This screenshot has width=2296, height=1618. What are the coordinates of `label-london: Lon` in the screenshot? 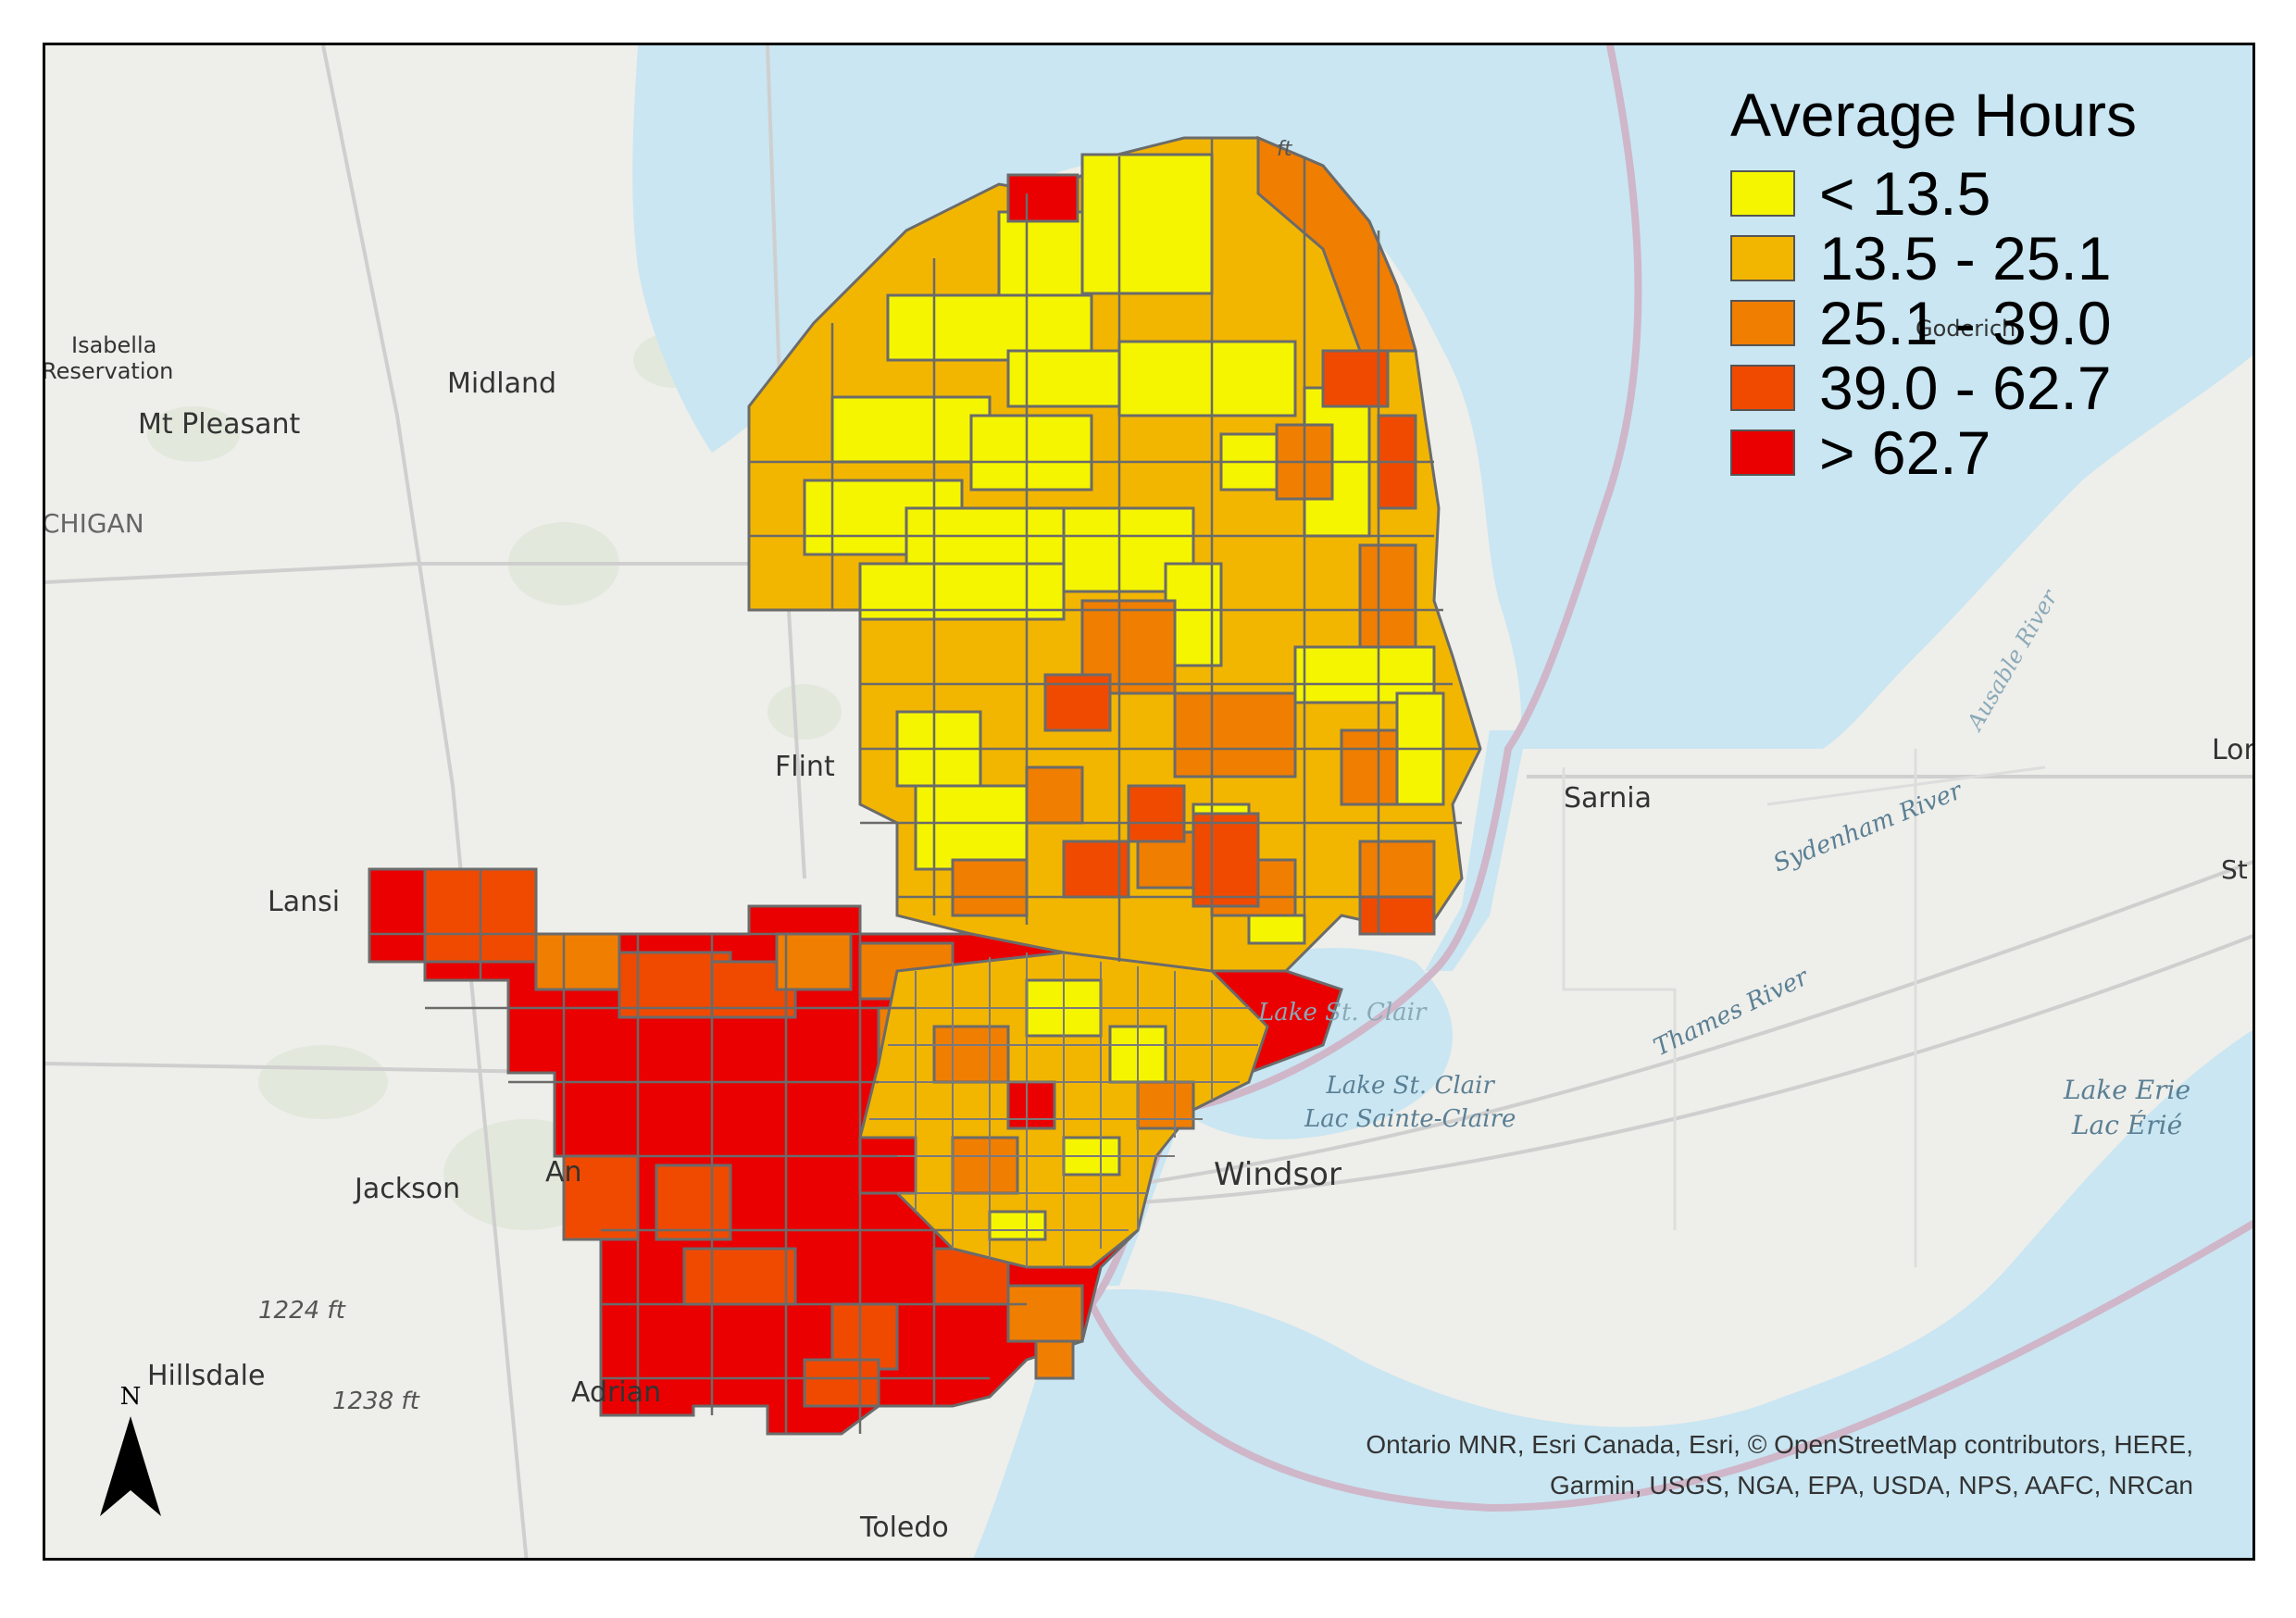 It's located at (2232, 750).